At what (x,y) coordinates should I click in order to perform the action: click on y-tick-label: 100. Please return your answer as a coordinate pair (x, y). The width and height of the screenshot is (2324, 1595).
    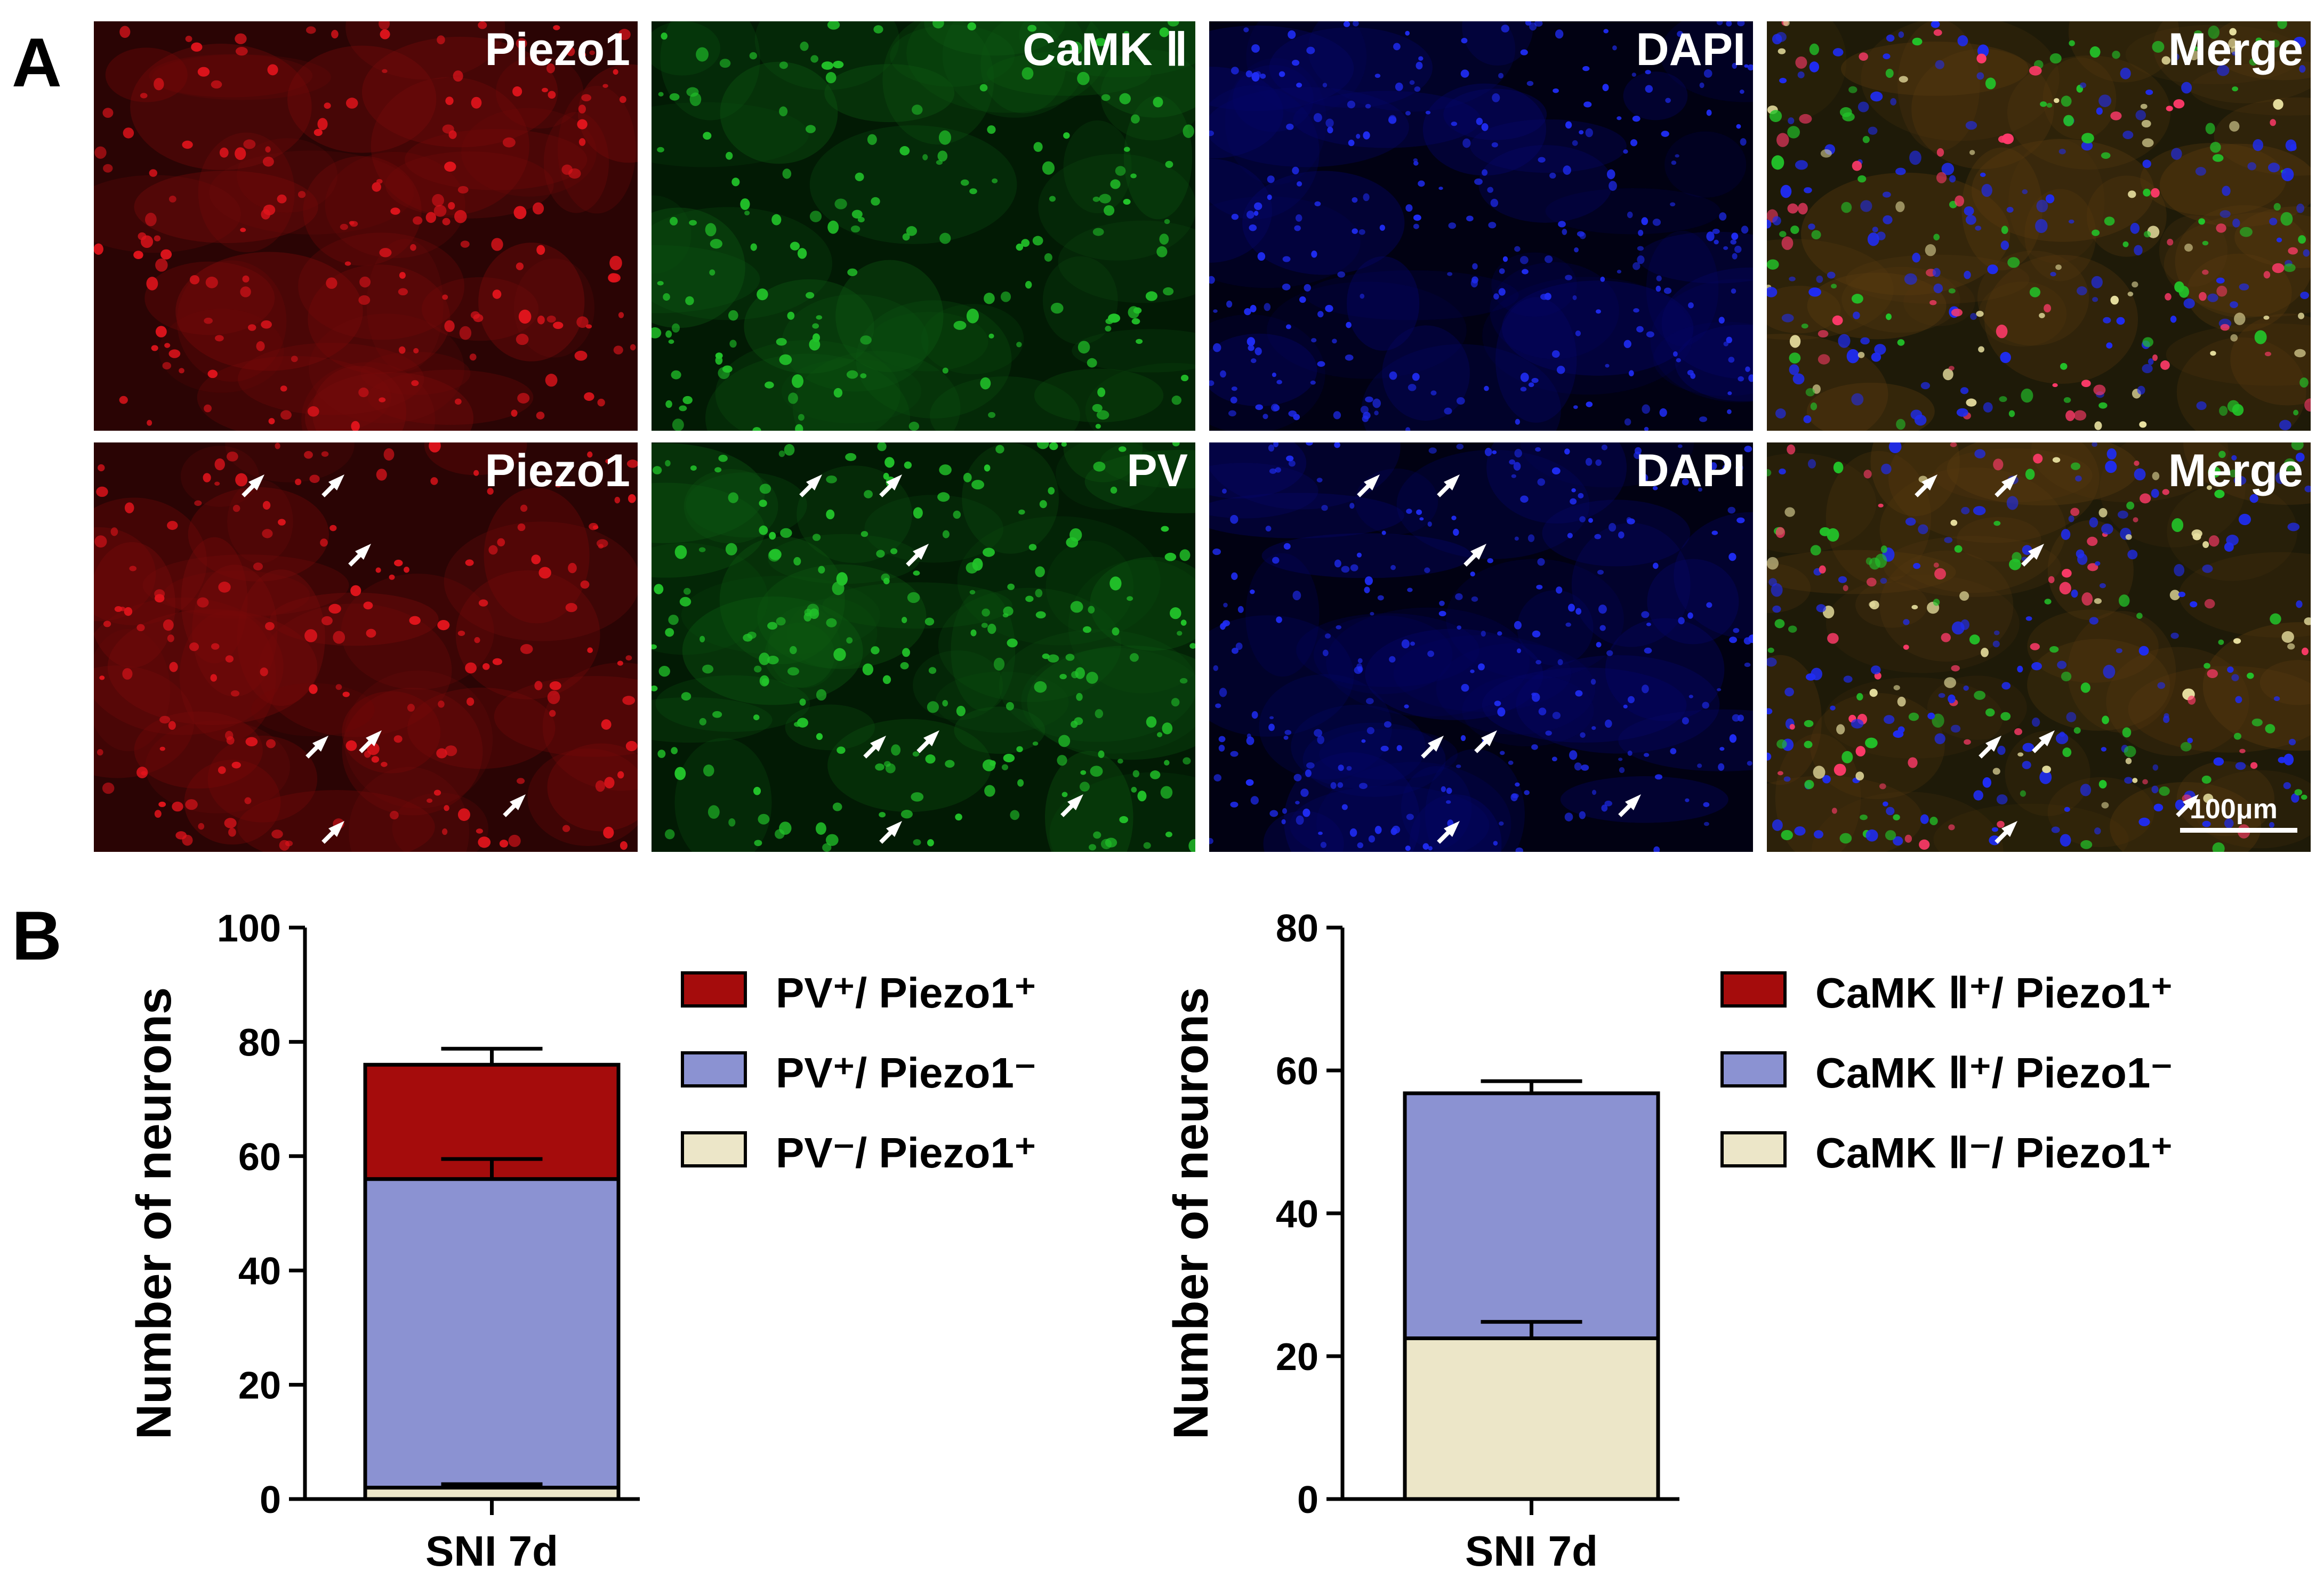
    Looking at the image, I should click on (249, 928).